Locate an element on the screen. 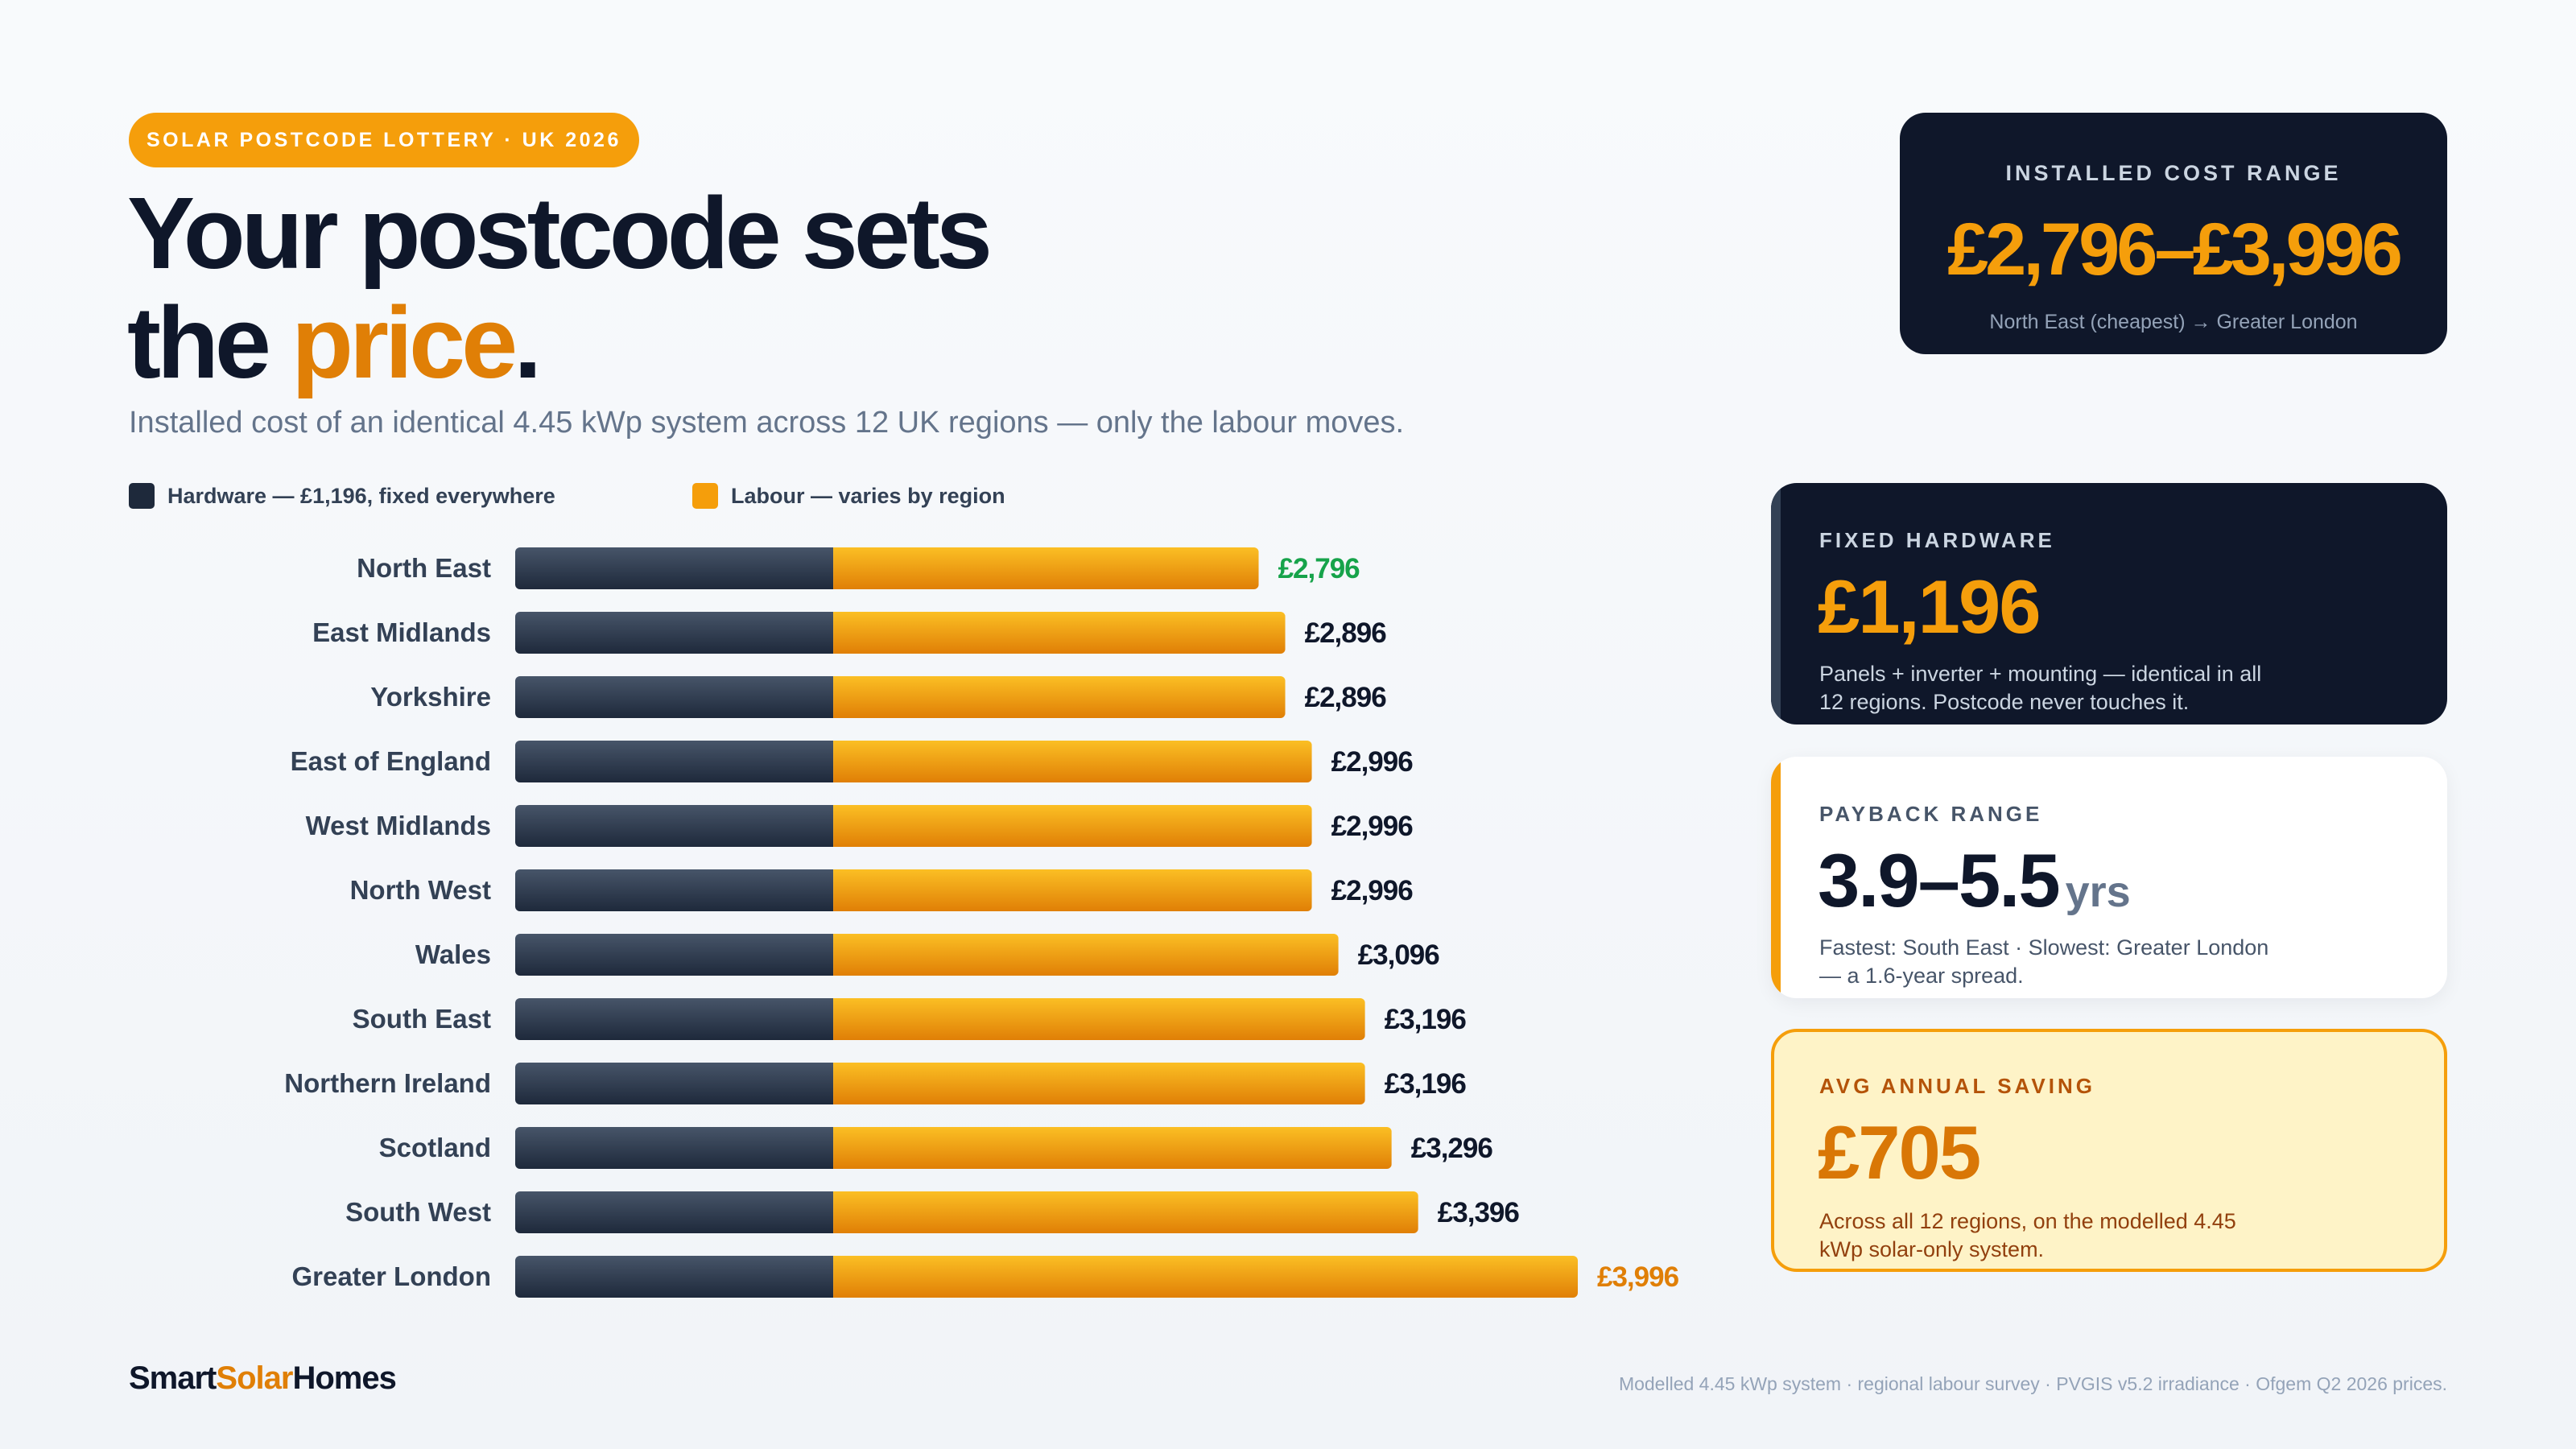 The image size is (2576, 1449). total-value-label: £3,996 is located at coordinates (1638, 1277).